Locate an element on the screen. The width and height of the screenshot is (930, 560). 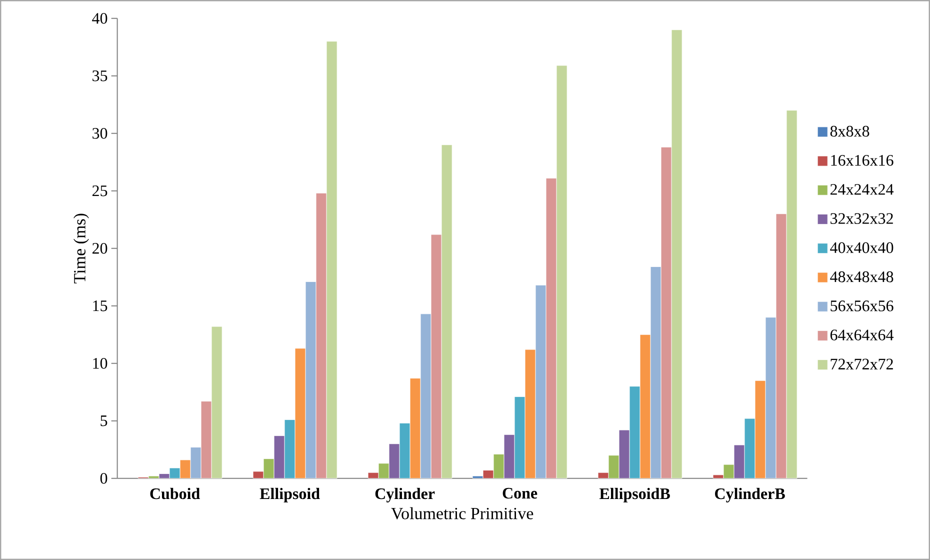
y-tick-label: 5 is located at coordinates (104, 421).